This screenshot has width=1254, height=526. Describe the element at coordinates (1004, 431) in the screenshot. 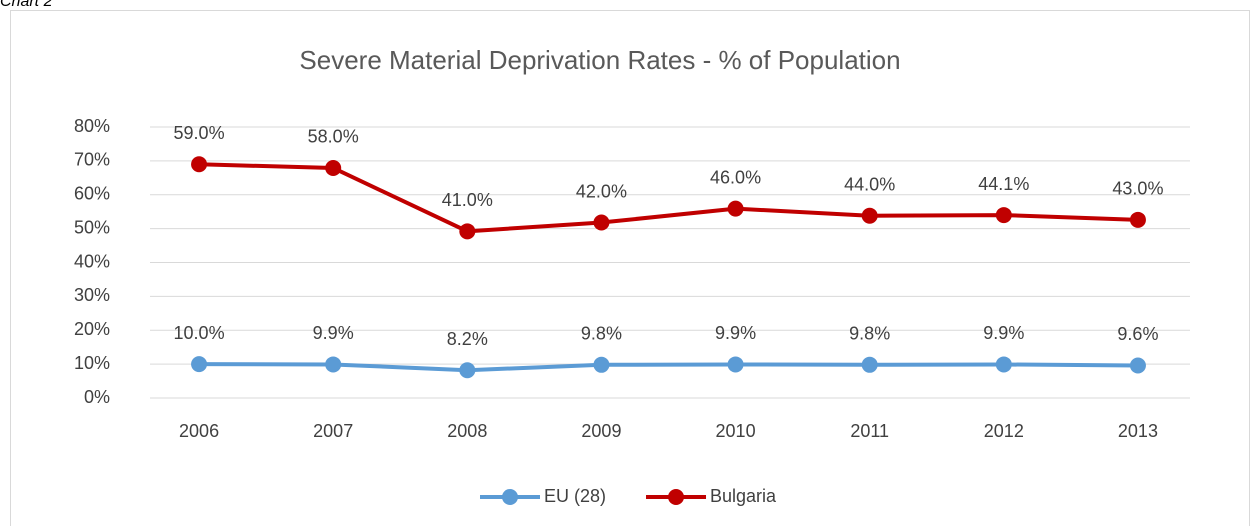

I see `x-tick-label: 2012` at that location.